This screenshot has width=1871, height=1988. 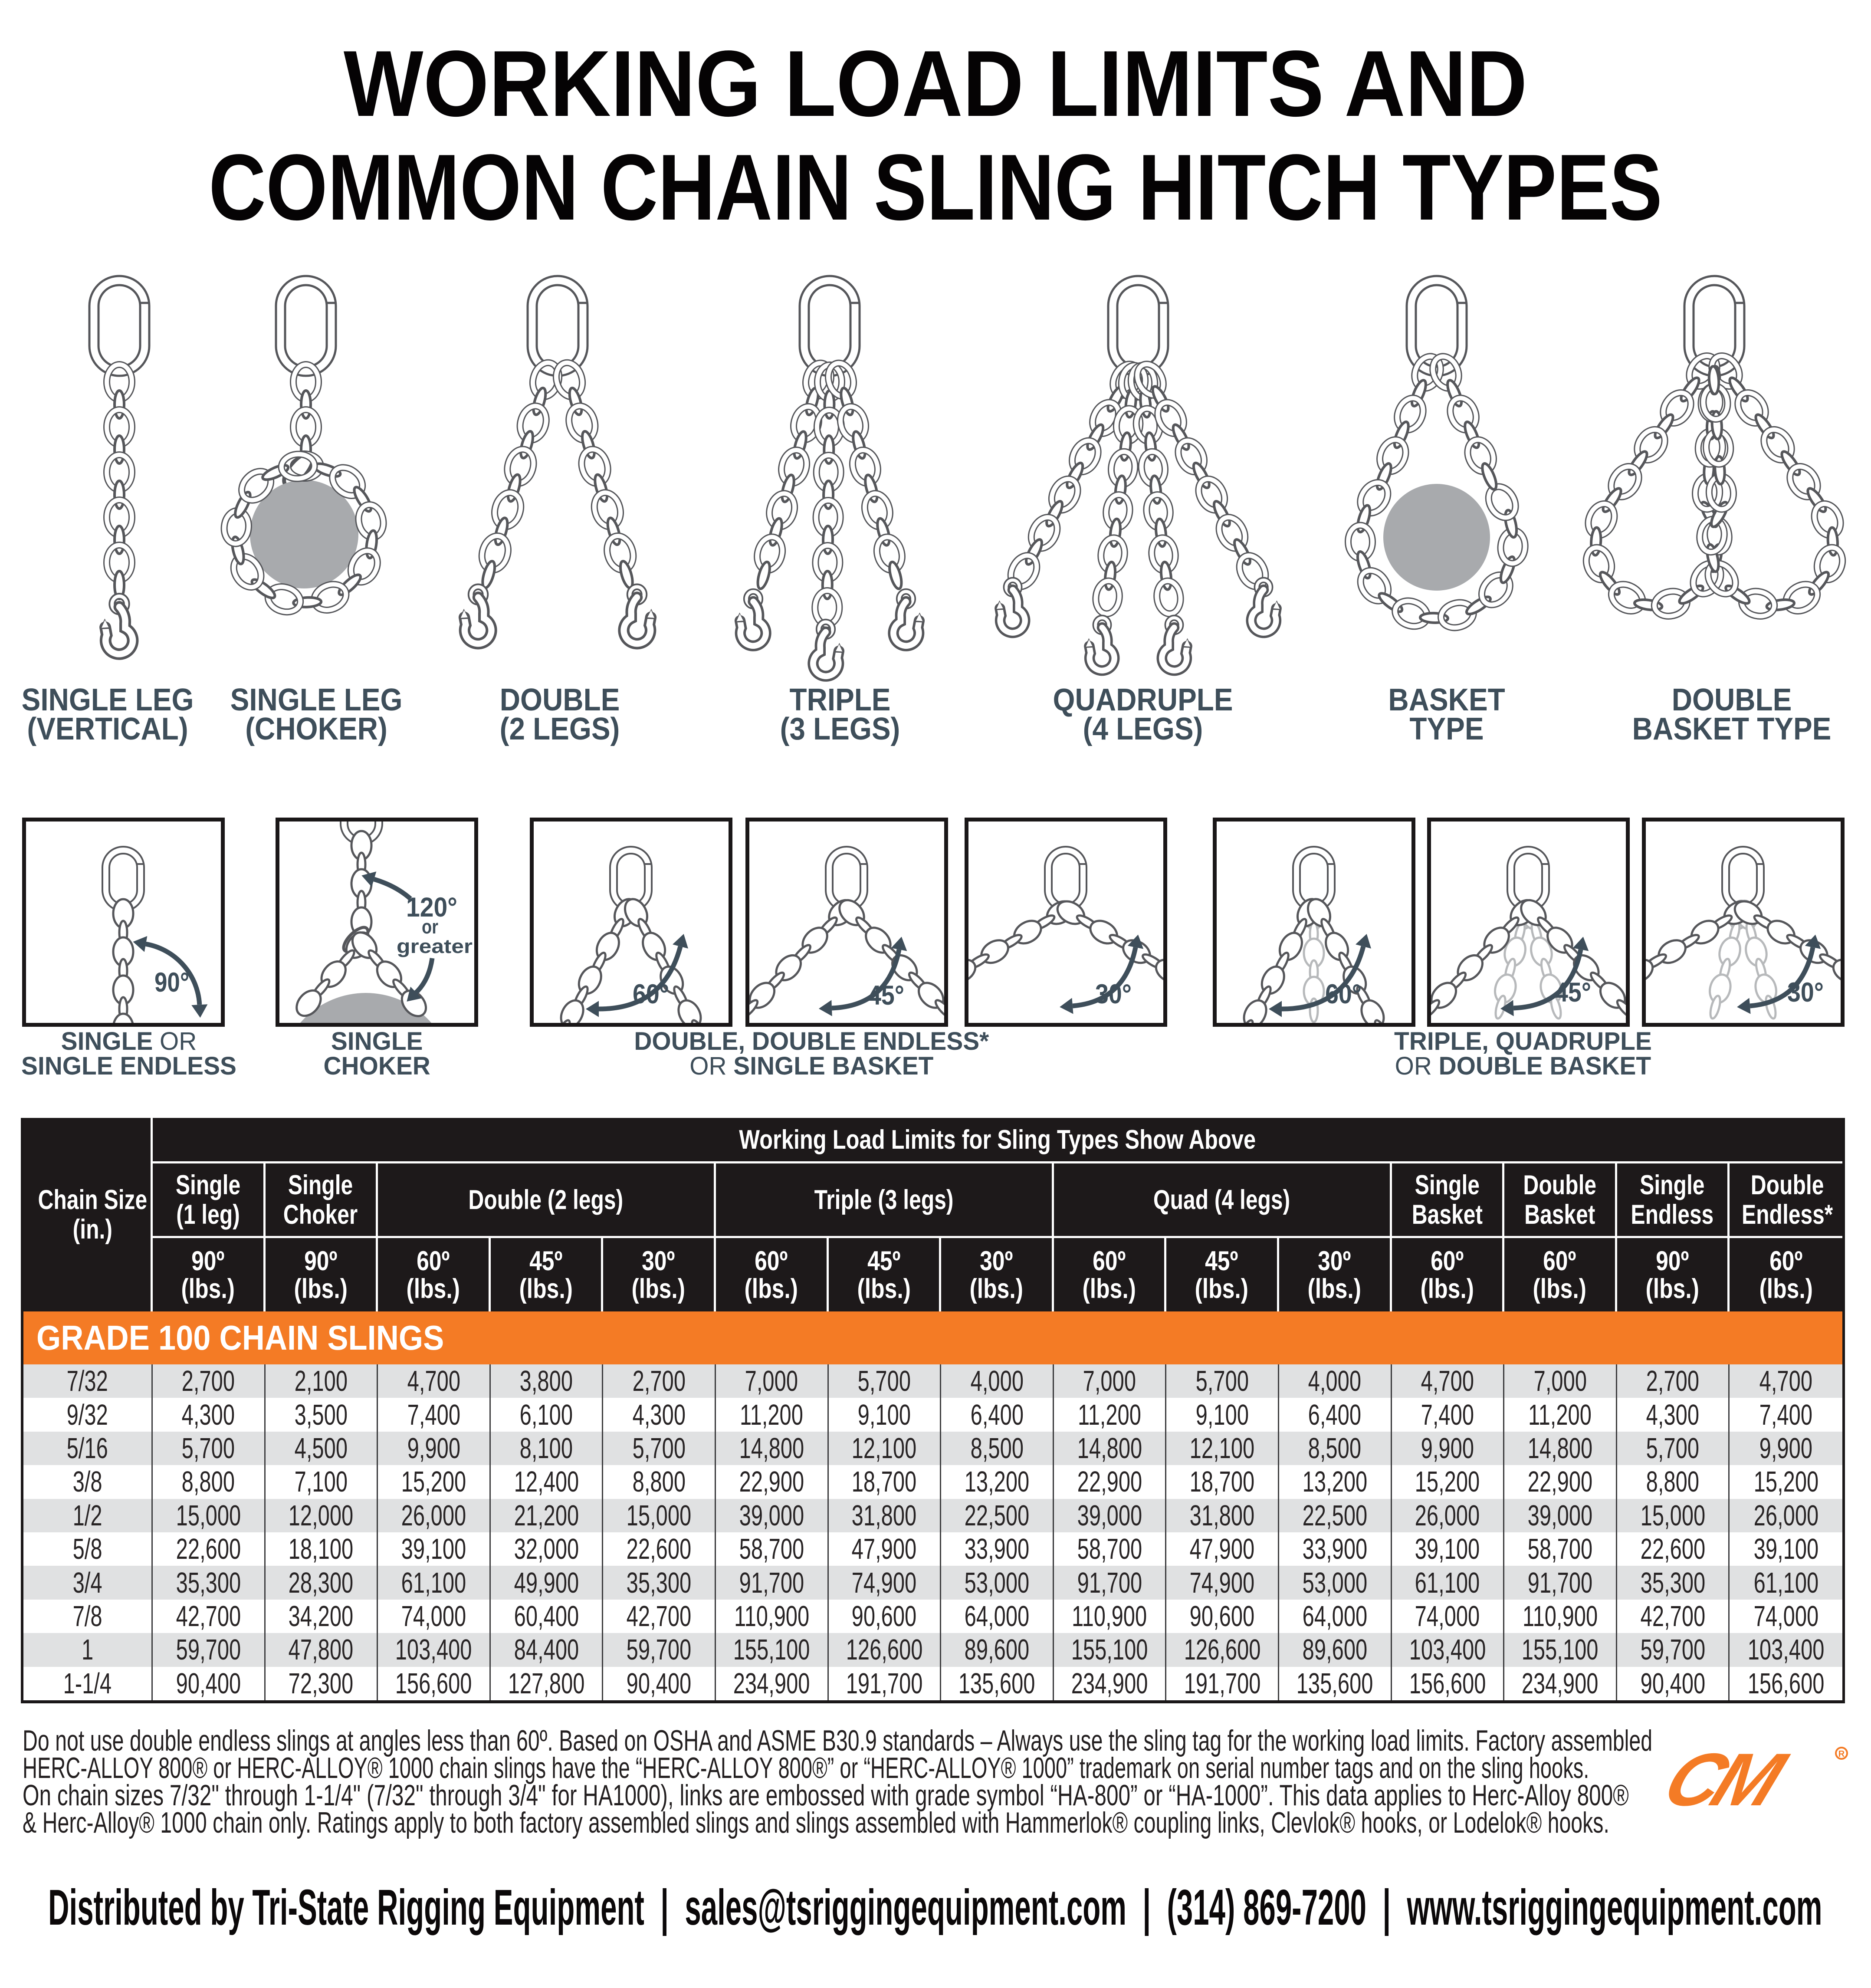 What do you see at coordinates (435, 946) in the screenshot?
I see `svg-text: greater` at bounding box center [435, 946].